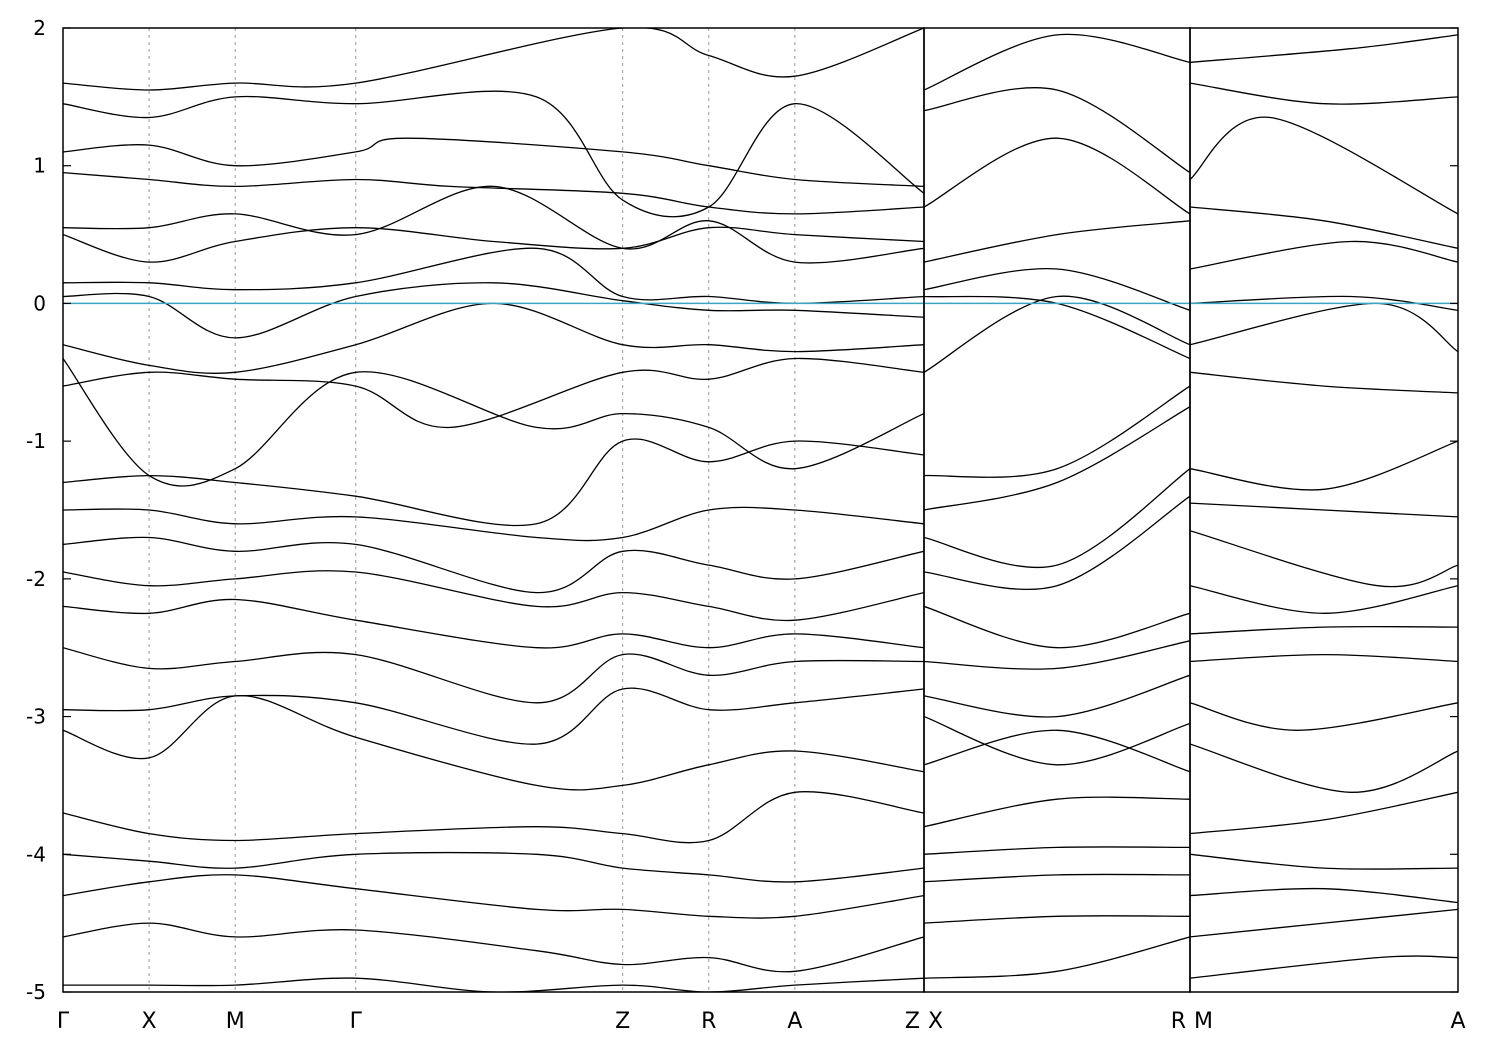 This screenshot has height=1055, width=1500. I want to click on y-tick-label: -2, so click(36, 579).